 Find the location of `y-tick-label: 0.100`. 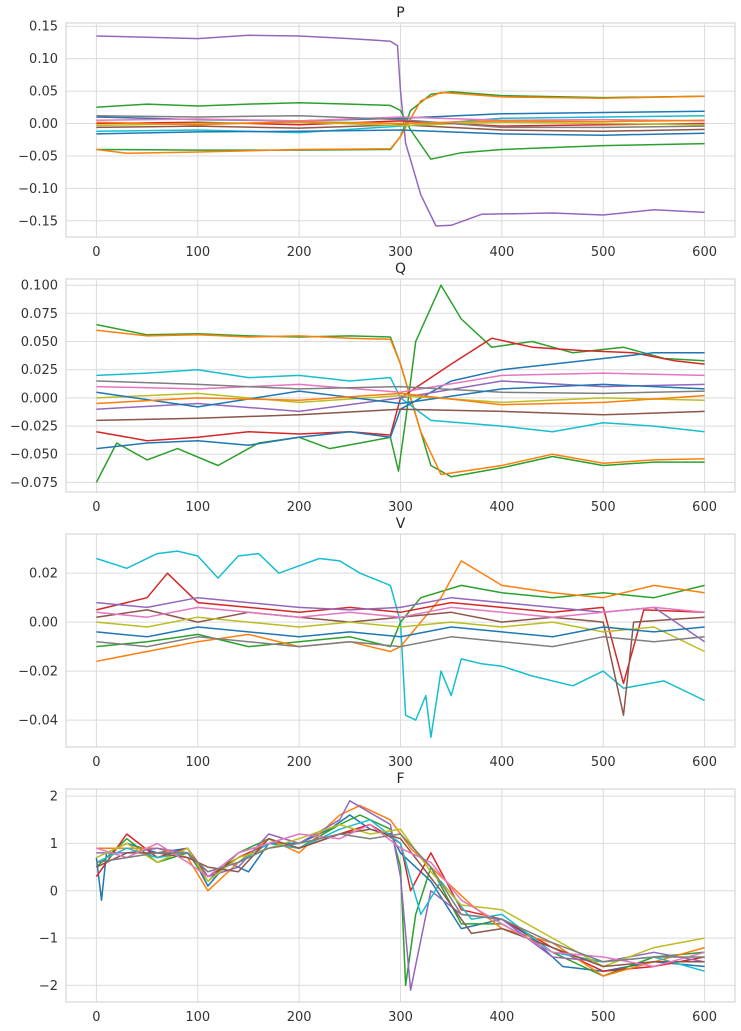

y-tick-label: 0.100 is located at coordinates (39, 286).